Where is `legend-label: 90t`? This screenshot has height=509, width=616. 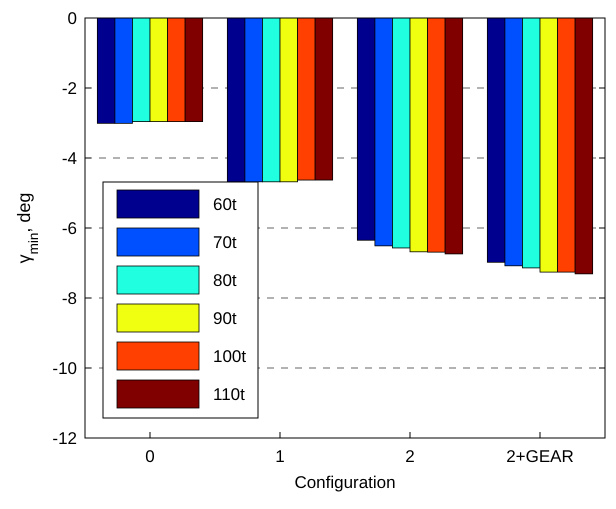
legend-label: 90t is located at coordinates (225, 318).